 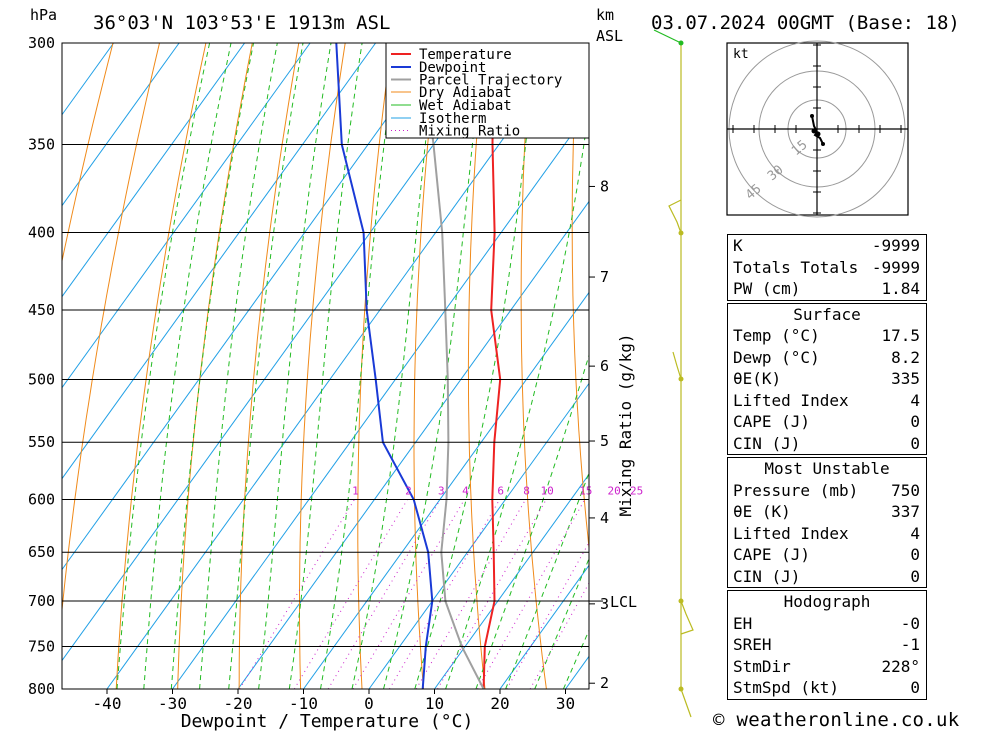 What do you see at coordinates (625, 424) in the screenshot?
I see `mixing-ratio-axis-title: Mixing Ratio (g/kg)` at bounding box center [625, 424].